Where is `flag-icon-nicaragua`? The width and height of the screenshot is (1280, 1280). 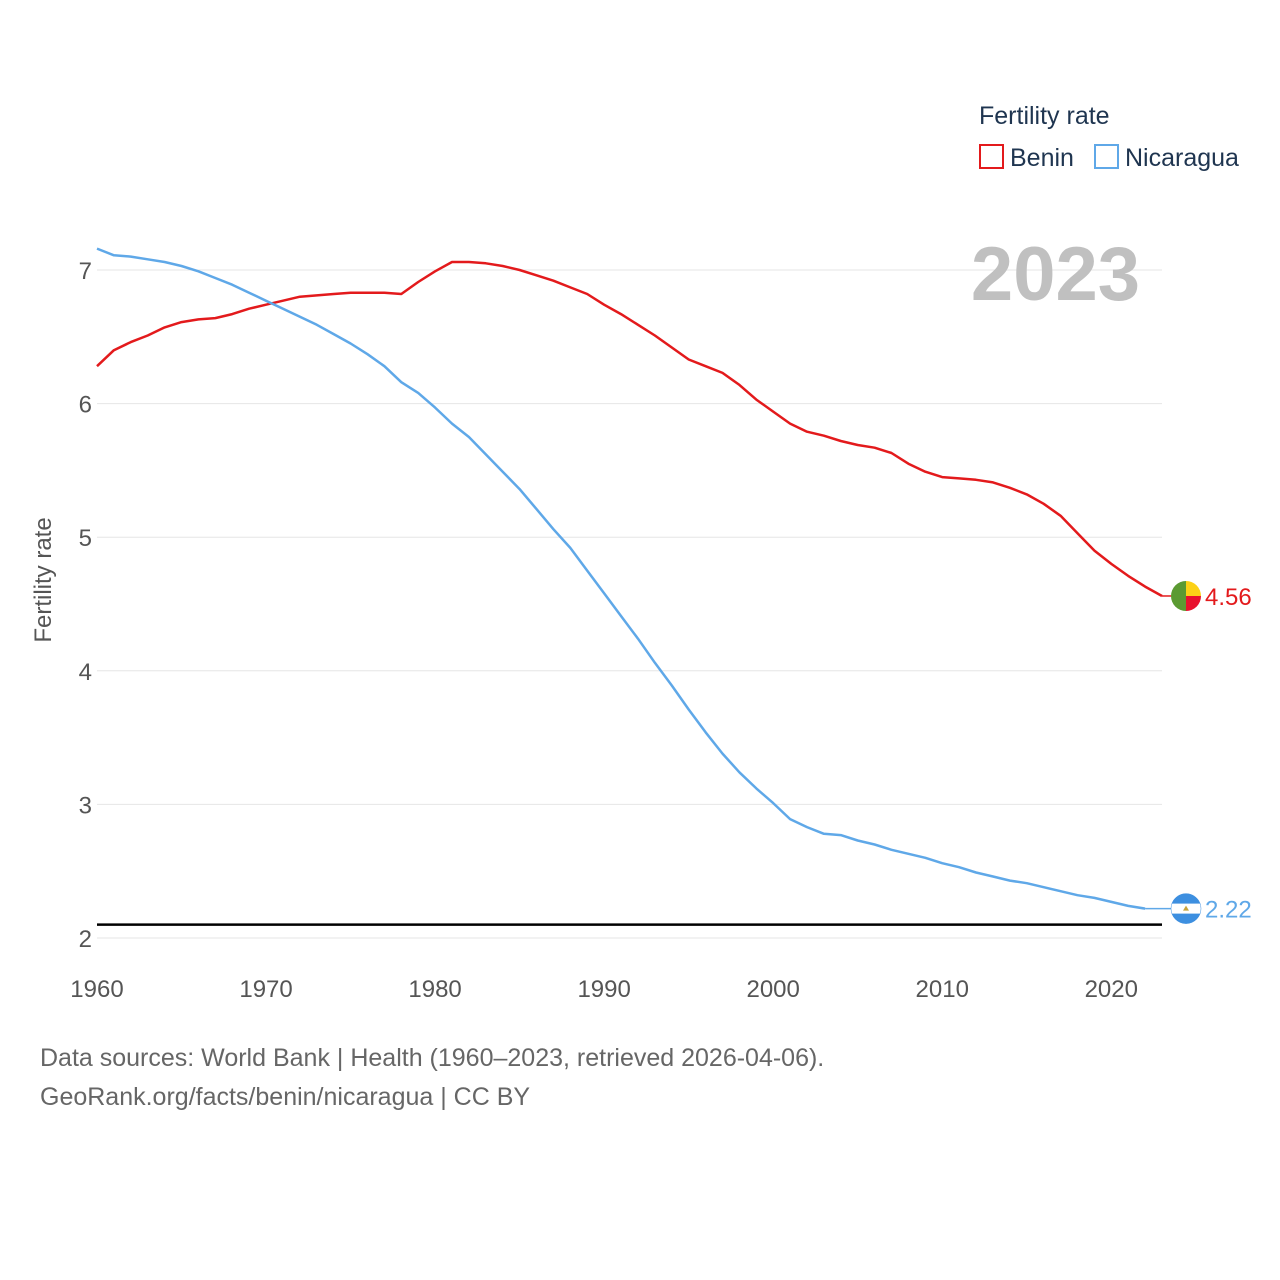
flag-icon-nicaragua is located at coordinates (1186, 908).